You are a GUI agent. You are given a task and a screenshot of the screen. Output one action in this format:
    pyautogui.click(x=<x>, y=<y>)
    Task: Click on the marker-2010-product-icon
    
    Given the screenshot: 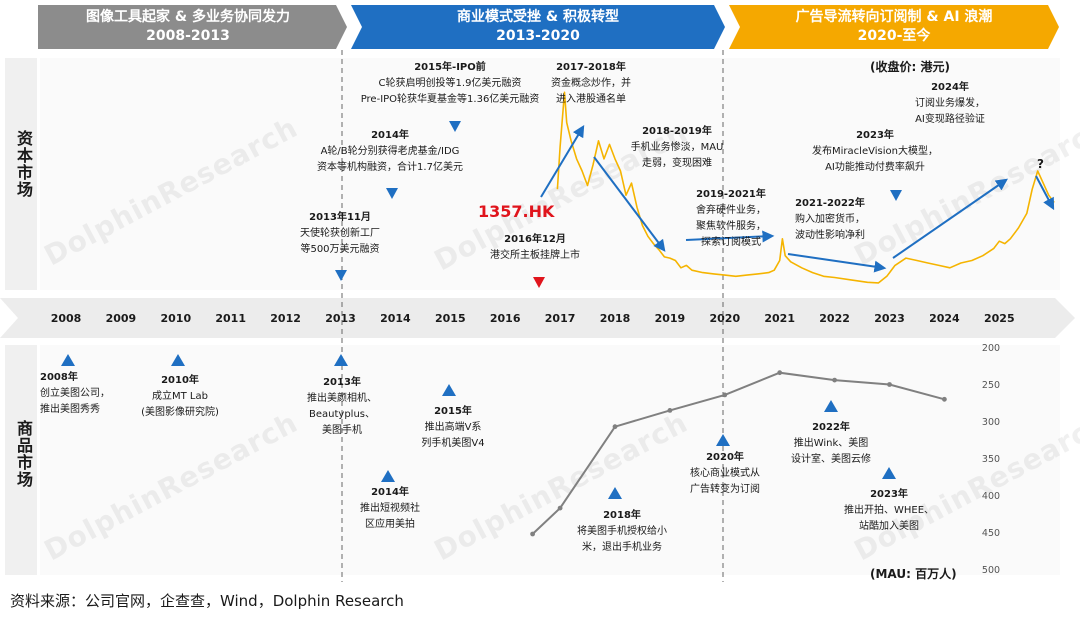 What is the action you would take?
    pyautogui.click(x=178, y=360)
    